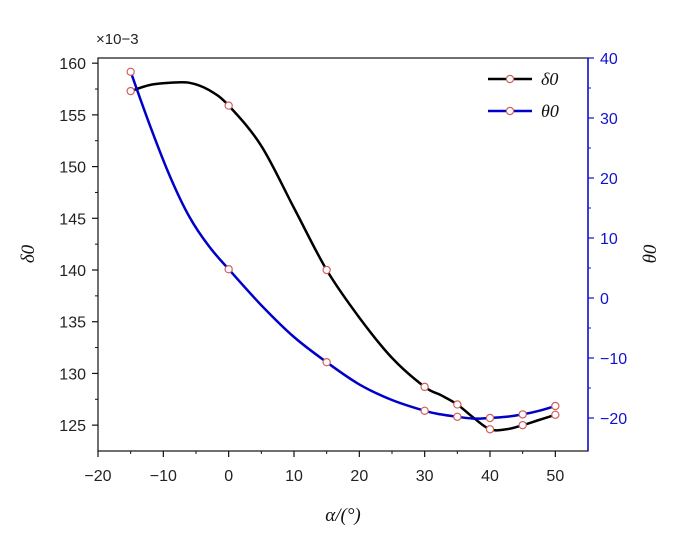 The height and width of the screenshot is (539, 685). I want to click on y-multiplier-label: ×10−3, so click(117, 39).